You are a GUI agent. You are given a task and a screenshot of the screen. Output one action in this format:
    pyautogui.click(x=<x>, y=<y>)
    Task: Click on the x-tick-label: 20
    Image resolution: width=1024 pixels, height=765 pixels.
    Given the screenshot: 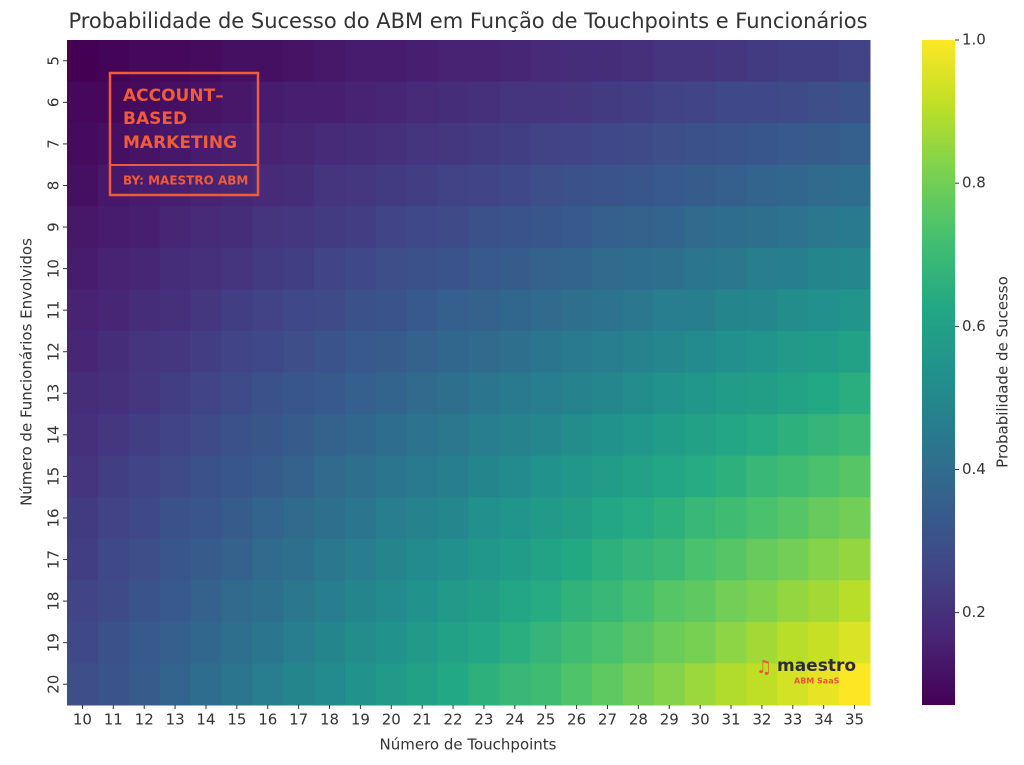 What is the action you would take?
    pyautogui.click(x=391, y=720)
    